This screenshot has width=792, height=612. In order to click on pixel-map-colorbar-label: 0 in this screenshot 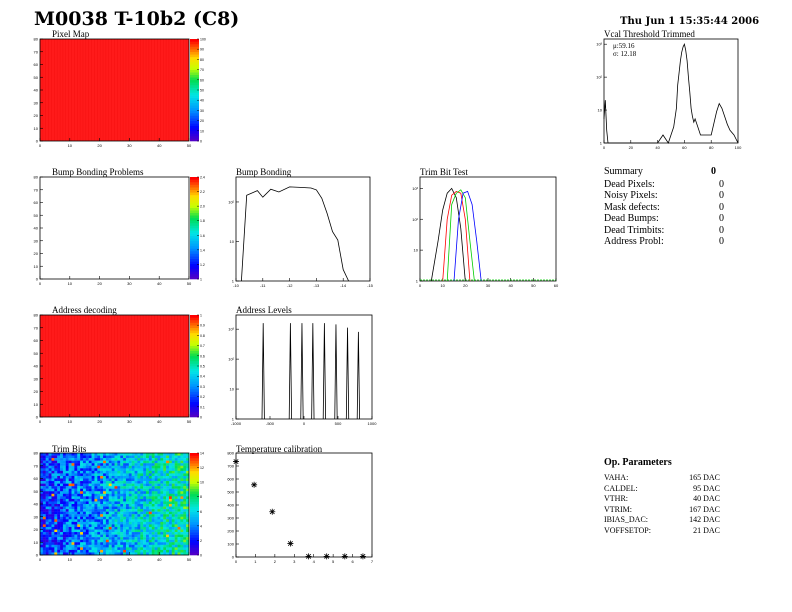, I will do `click(201, 142)`.